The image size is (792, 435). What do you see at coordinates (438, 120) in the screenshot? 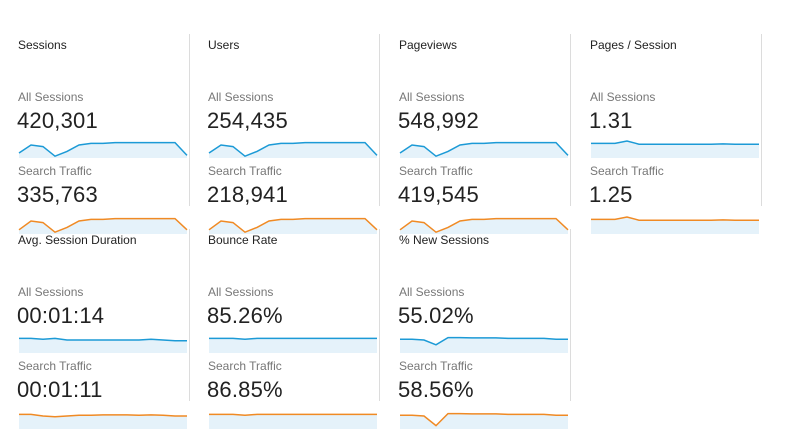
I see `segment-all-sessions-value: 548,992` at bounding box center [438, 120].